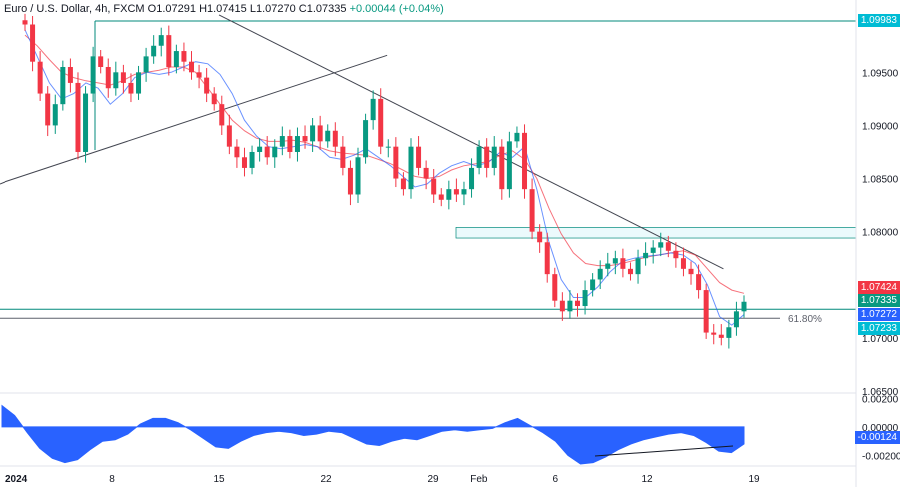 The width and height of the screenshot is (900, 487). I want to click on time-tick-4: 29, so click(433, 479).